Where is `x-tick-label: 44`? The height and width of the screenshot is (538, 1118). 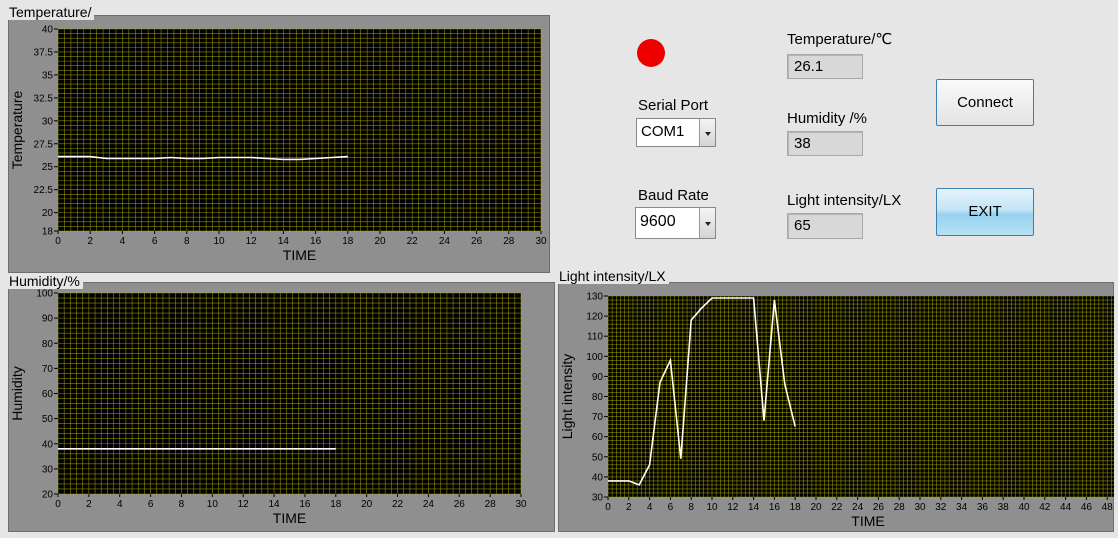
x-tick-label: 44 is located at coordinates (1066, 507).